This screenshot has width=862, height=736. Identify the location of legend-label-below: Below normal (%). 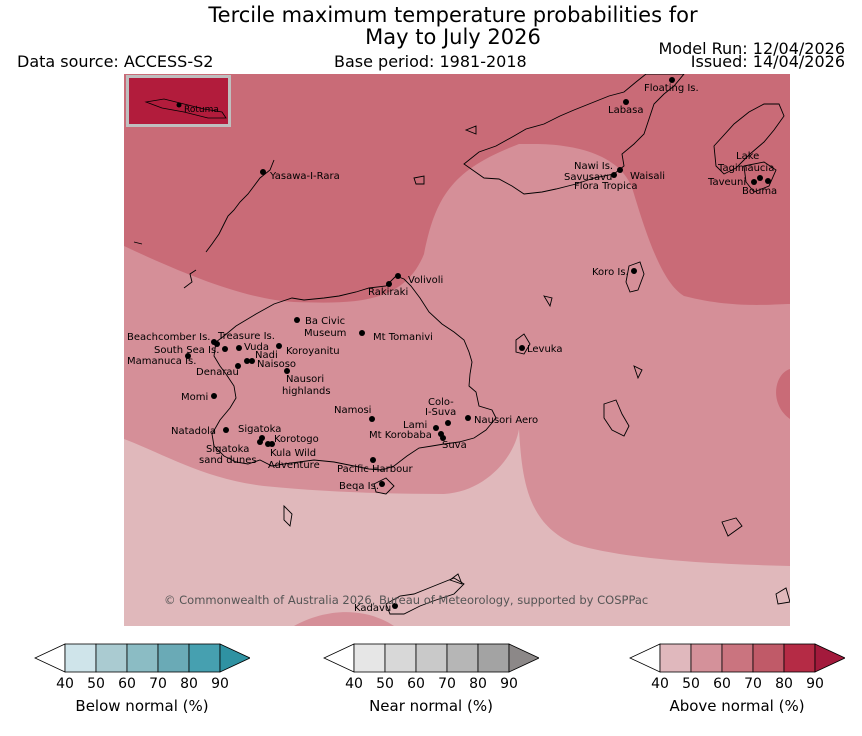
(142, 706).